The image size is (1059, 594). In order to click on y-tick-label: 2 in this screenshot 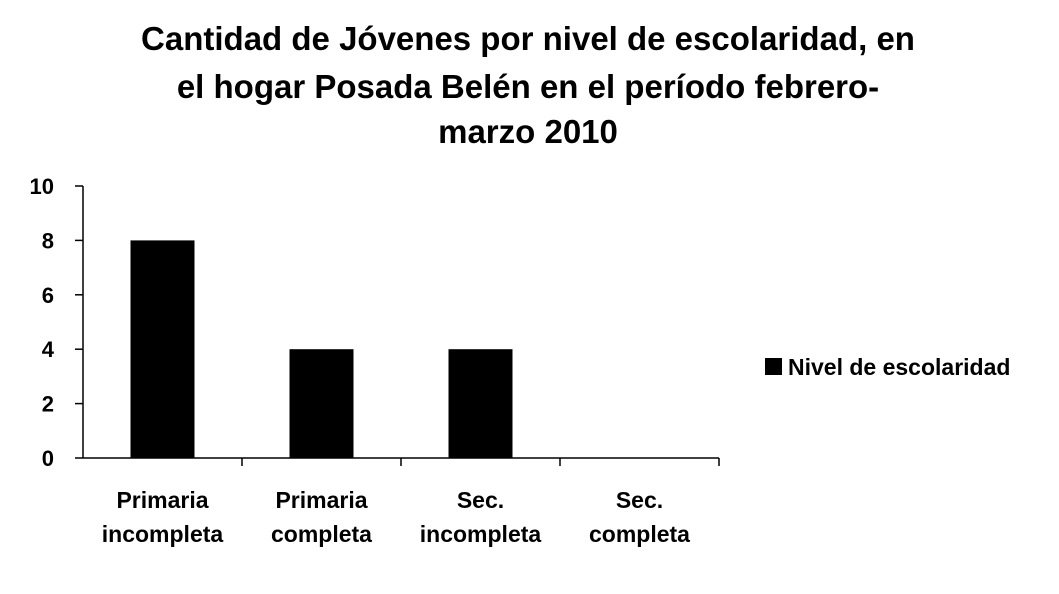, I will do `click(48, 404)`.